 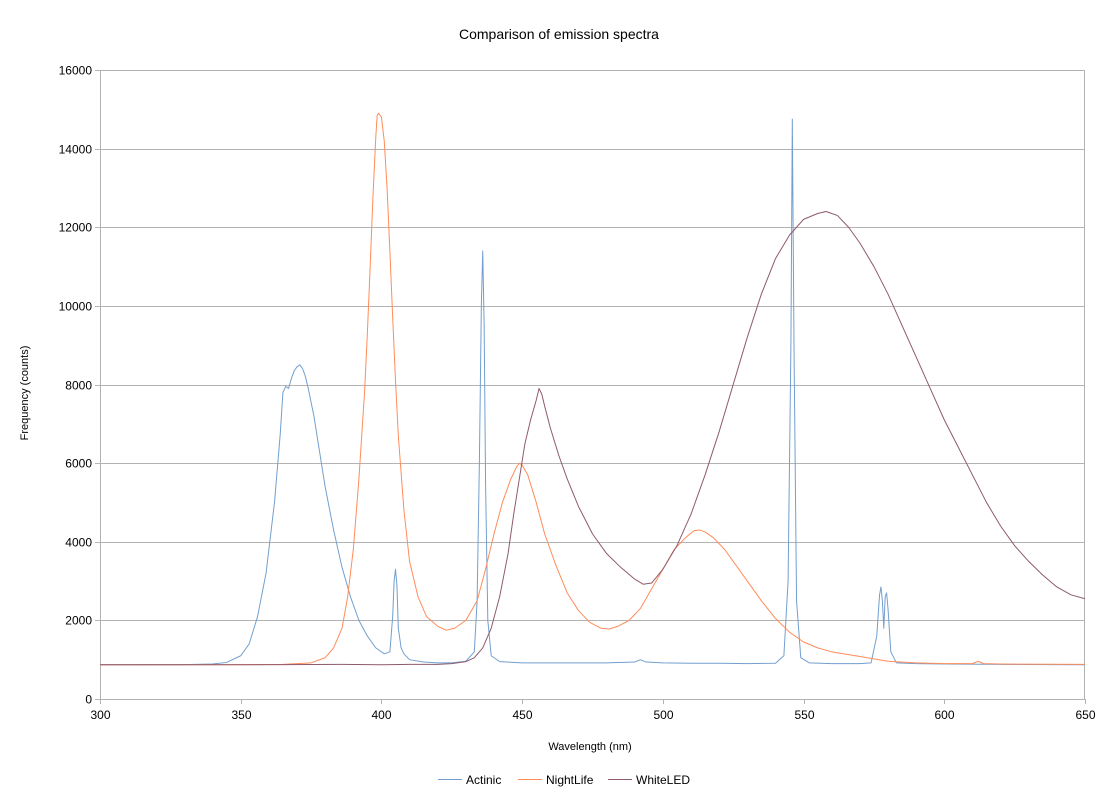 What do you see at coordinates (589, 747) in the screenshot?
I see `x-axis-label: Wavelength (nm)` at bounding box center [589, 747].